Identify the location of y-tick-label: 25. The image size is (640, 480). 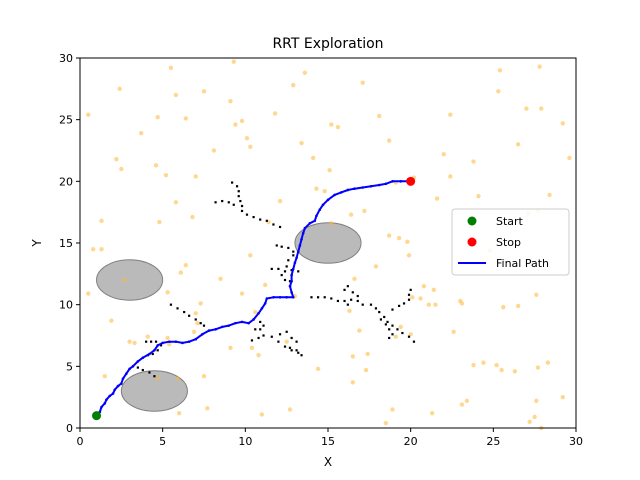
(66, 120).